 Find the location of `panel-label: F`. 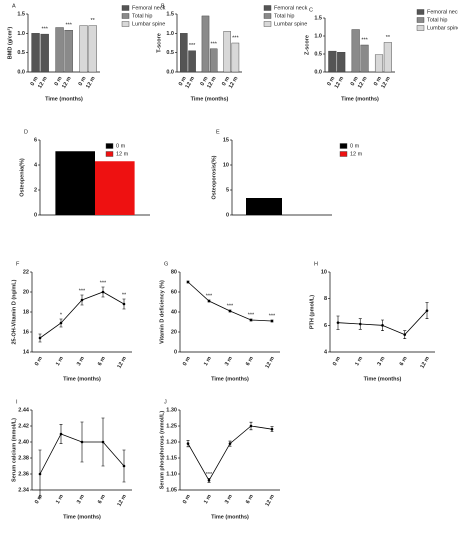

panel-label: F is located at coordinates (18, 264).